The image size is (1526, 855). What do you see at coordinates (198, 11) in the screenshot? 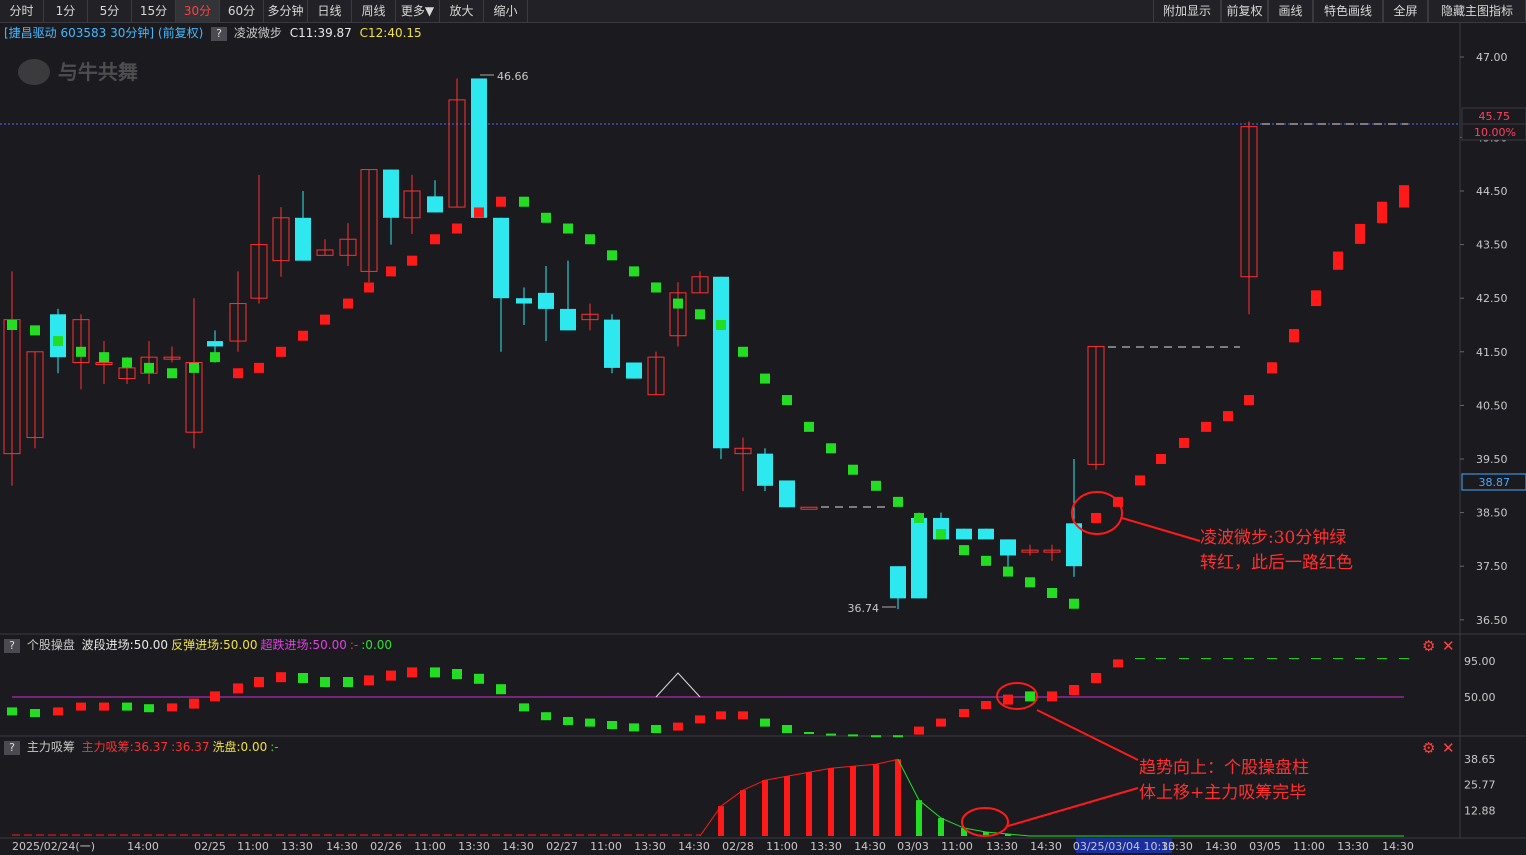
I see `period-button: 30分` at bounding box center [198, 11].